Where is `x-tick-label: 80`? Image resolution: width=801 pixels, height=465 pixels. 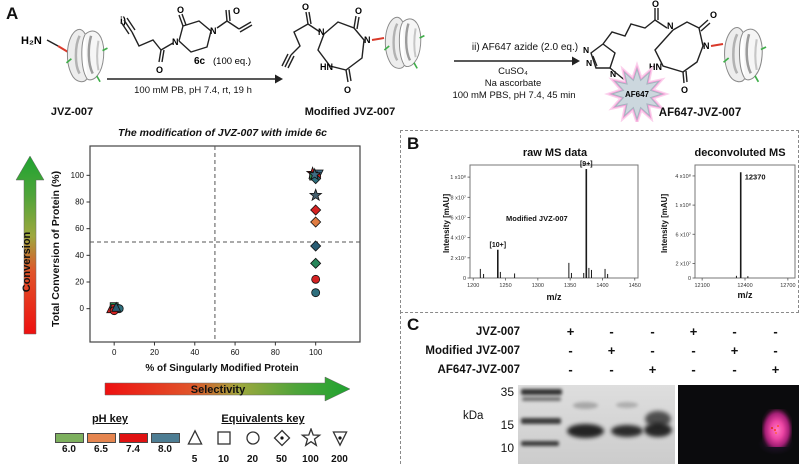
x-tick-label: 80 is located at coordinates (275, 352).